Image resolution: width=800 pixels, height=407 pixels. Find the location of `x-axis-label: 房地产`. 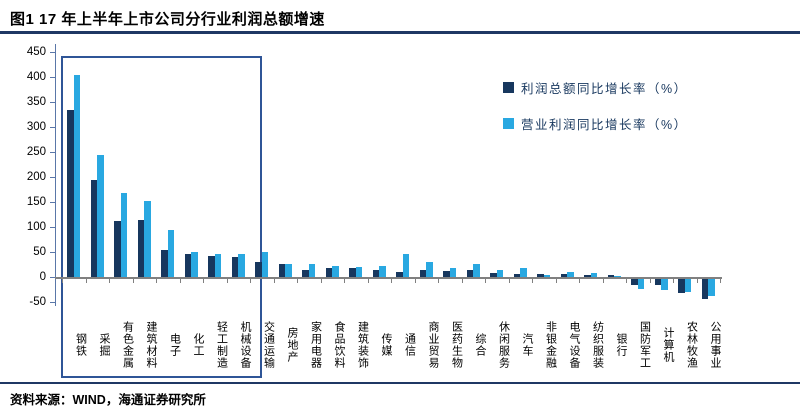

x-axis-label: 房地产 is located at coordinates (292, 345).